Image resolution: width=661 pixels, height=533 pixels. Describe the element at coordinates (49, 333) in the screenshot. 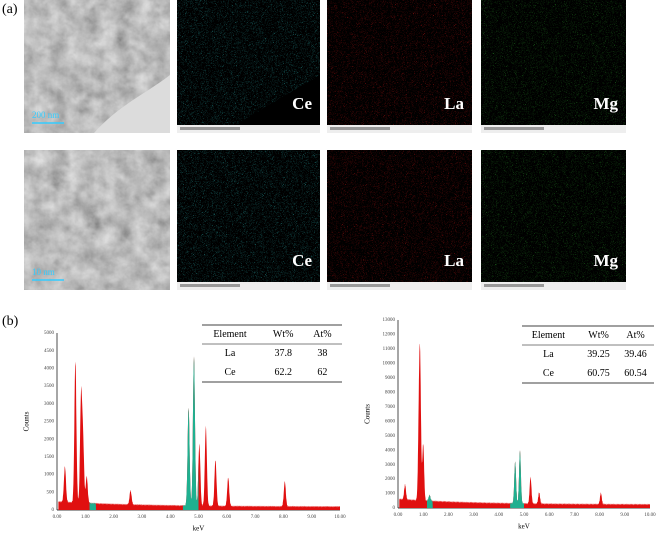

I see `y-tick-label: 5000` at that location.